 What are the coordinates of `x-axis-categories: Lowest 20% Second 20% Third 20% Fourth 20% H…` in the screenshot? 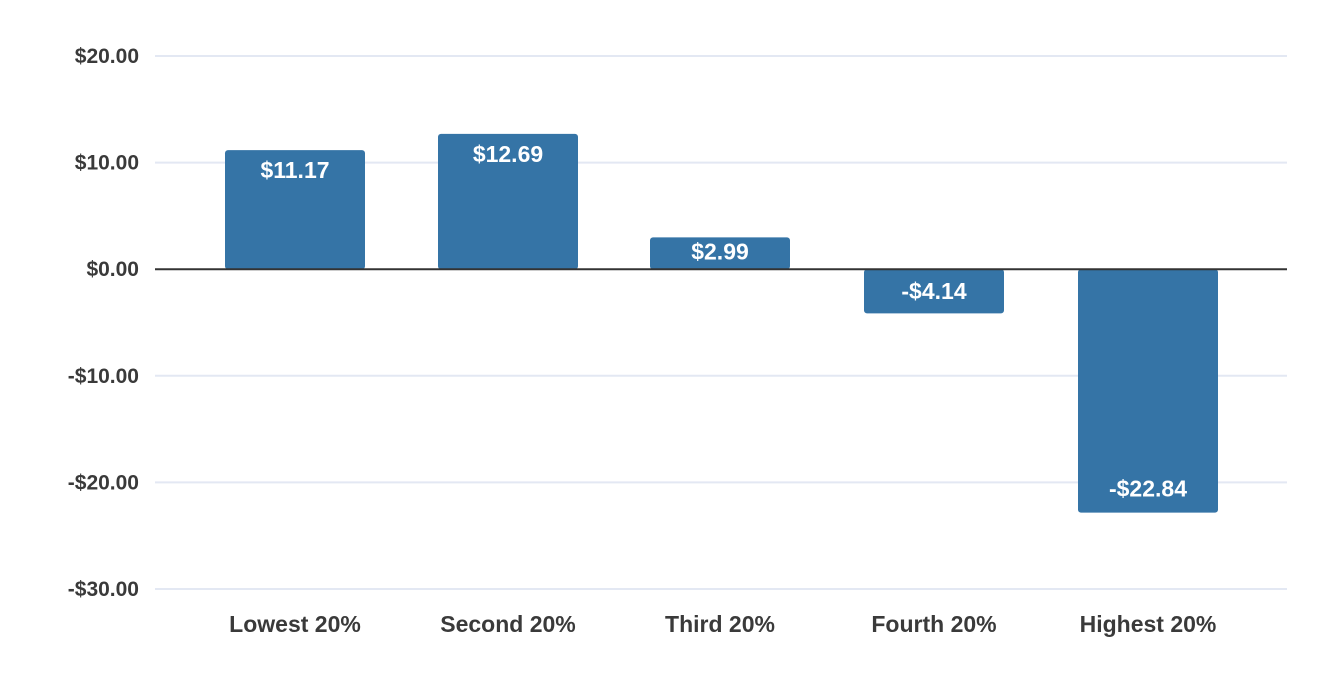 It's located at (722, 624).